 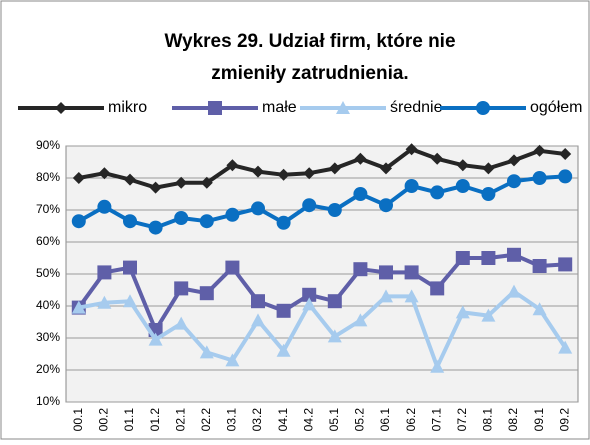 What do you see at coordinates (48, 145) in the screenshot?
I see `y-tick-label: 90%` at bounding box center [48, 145].